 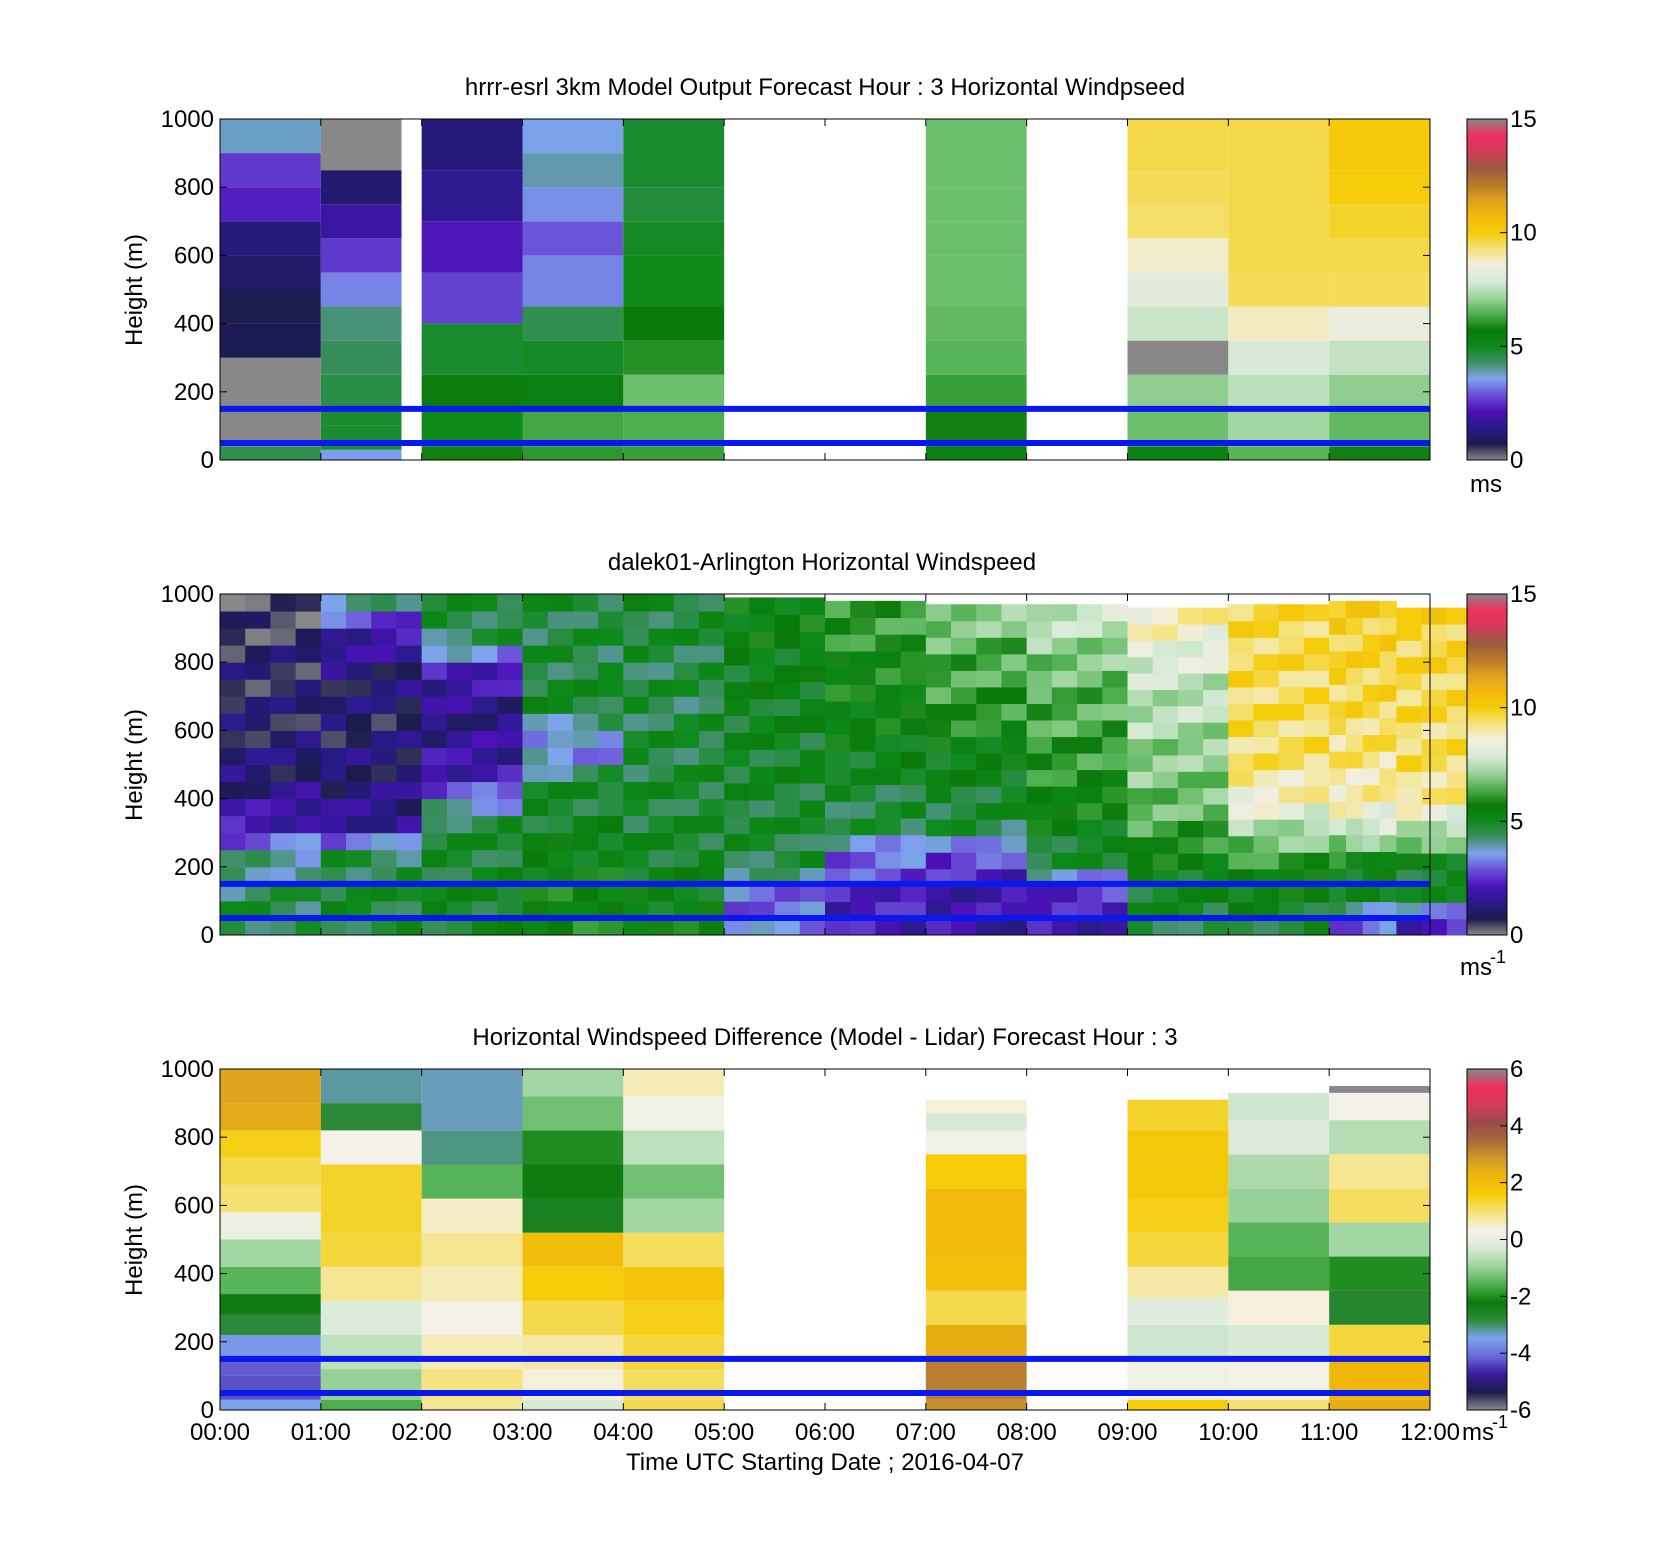 I want to click on panel-difference-xlabel: Time UTC Starting Date ; 2016-04-07, so click(x=825, y=1462).